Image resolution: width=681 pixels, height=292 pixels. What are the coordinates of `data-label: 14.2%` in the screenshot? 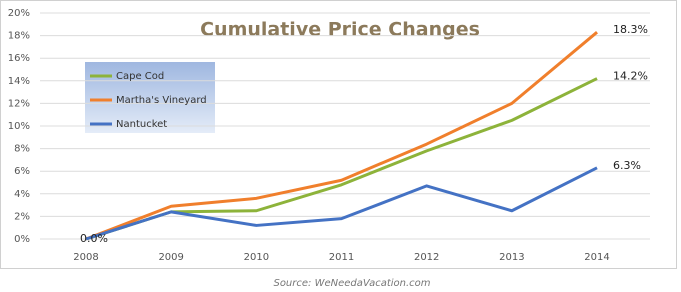 It's located at (630, 76).